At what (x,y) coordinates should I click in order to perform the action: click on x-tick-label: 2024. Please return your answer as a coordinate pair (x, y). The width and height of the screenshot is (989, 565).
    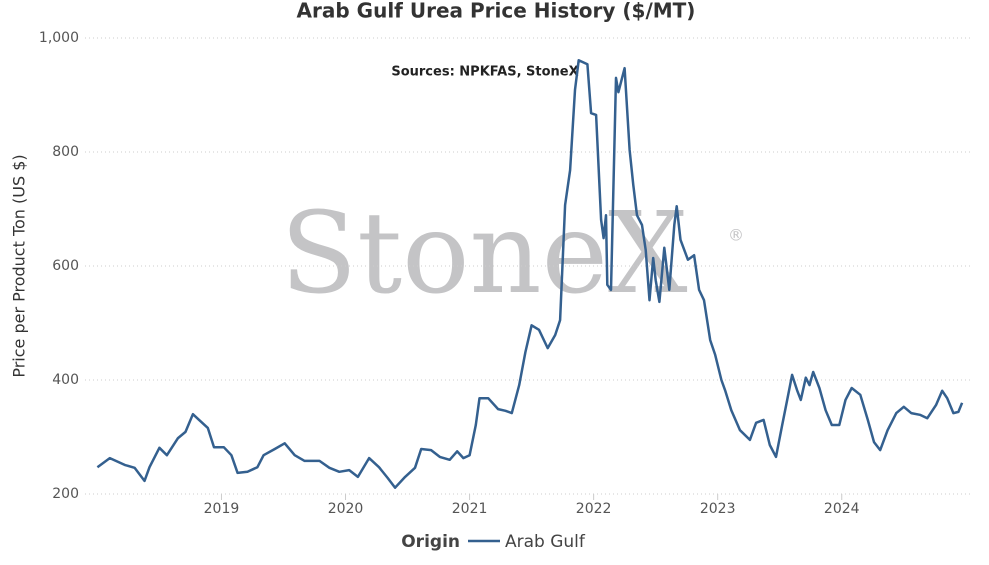
    Looking at the image, I should click on (842, 509).